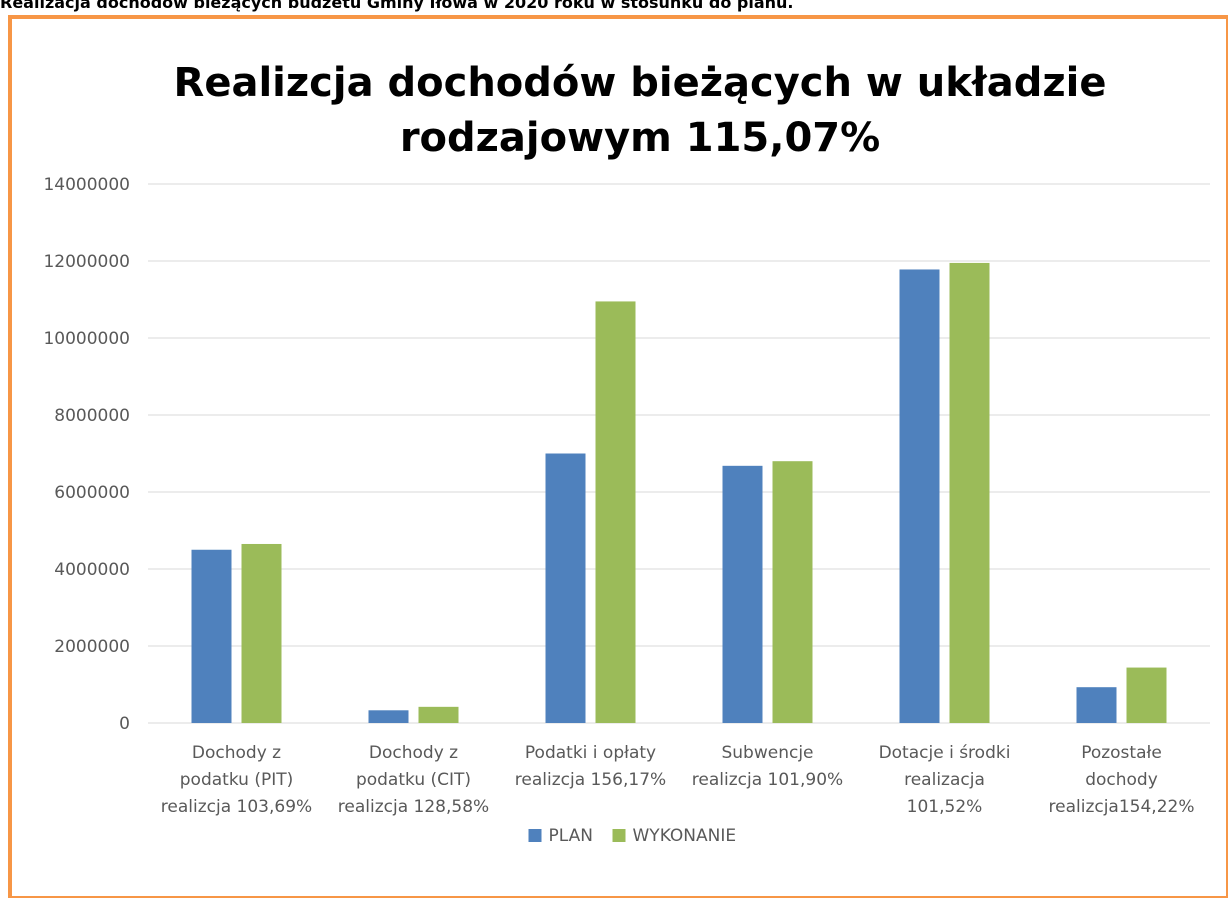  What do you see at coordinates (92, 570) in the screenshot?
I see `y-tick-label: 4000000` at bounding box center [92, 570].